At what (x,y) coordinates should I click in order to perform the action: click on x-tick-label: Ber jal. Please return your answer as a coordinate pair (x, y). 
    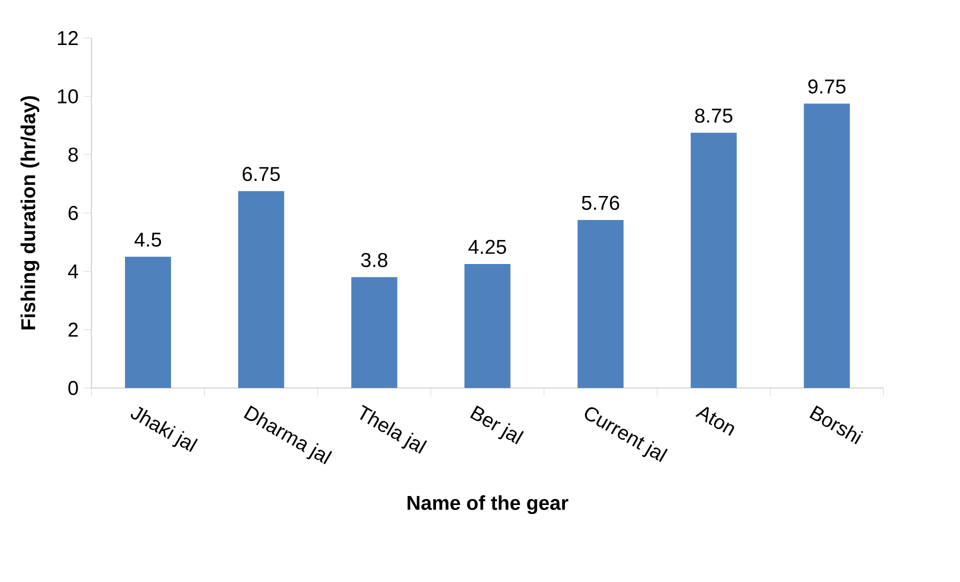
    Looking at the image, I should click on (497, 424).